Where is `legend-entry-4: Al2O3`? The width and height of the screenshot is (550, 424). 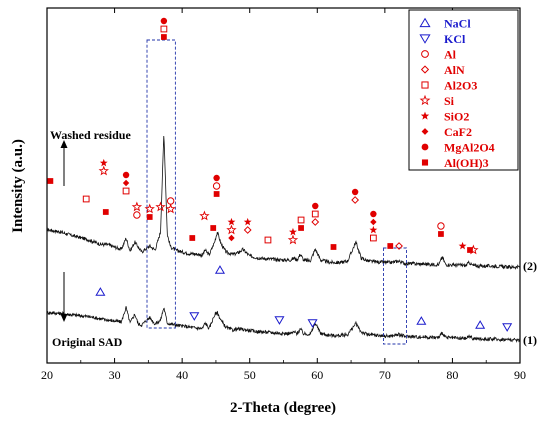 legend-entry-4: Al2O3 is located at coordinates (449, 86).